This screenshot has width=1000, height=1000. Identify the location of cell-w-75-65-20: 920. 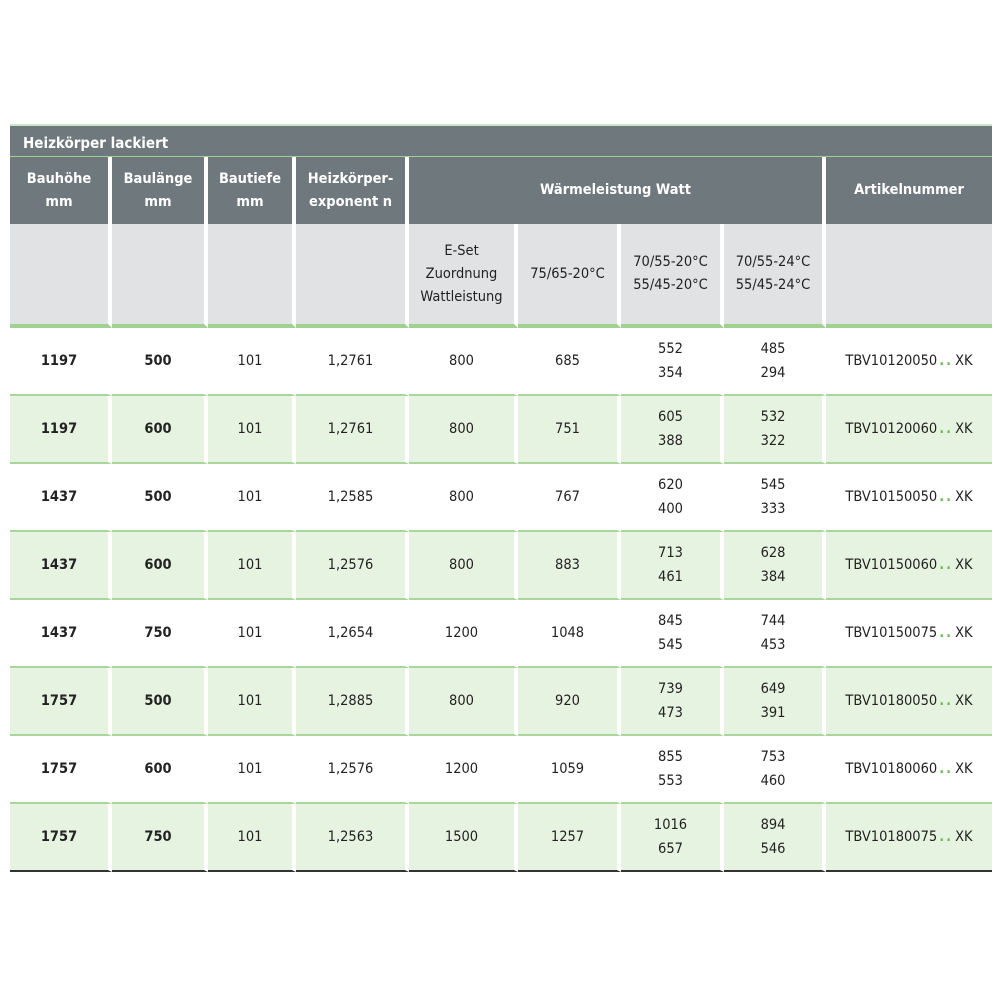
(569, 702).